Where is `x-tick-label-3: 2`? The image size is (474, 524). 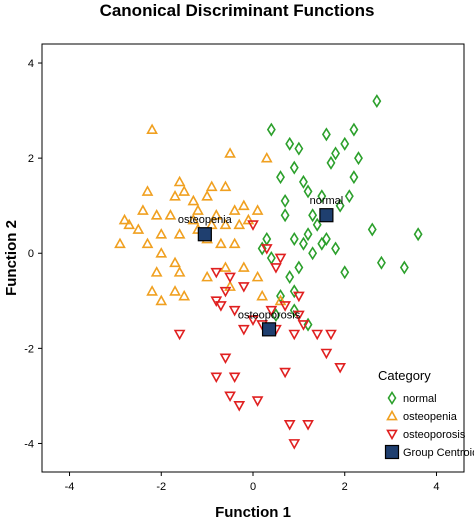
x-tick-label-3: 2 is located at coordinates (345, 487).